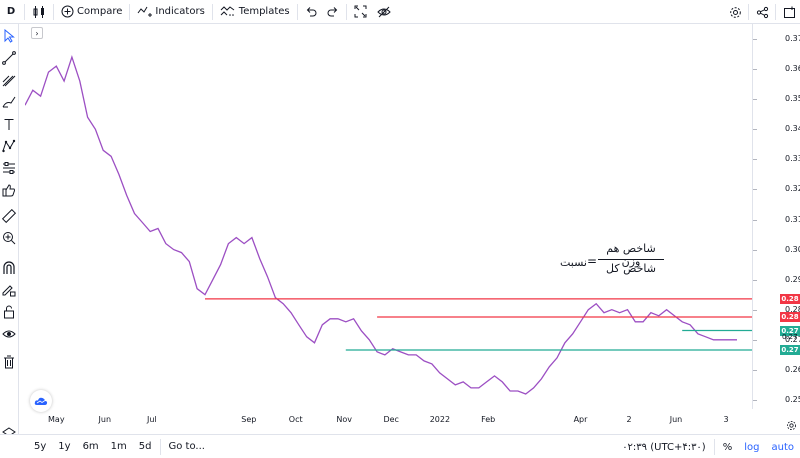 This screenshot has height=458, width=800. I want to click on price-tick-label: 0.27, so click(792, 339).